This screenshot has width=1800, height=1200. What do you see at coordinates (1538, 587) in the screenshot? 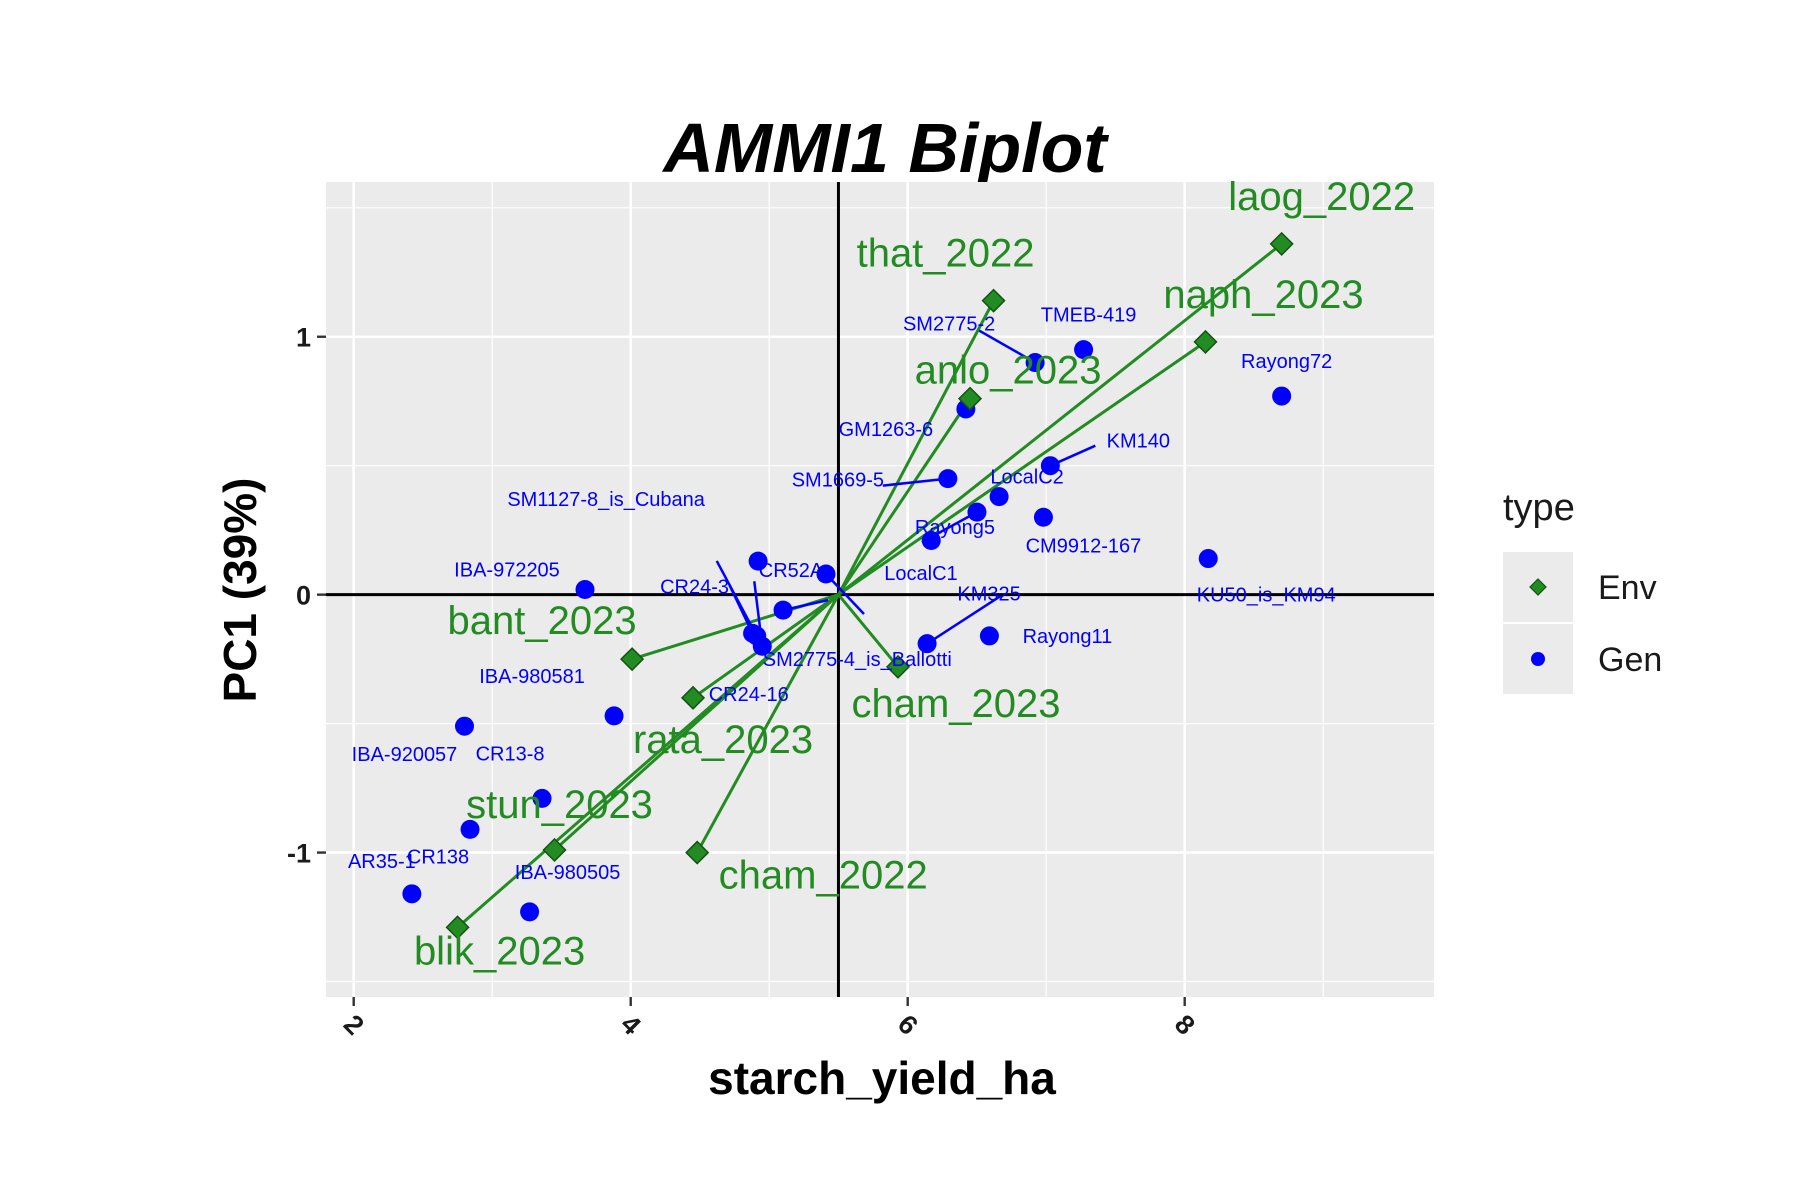
I see `legend-env-key` at bounding box center [1538, 587].